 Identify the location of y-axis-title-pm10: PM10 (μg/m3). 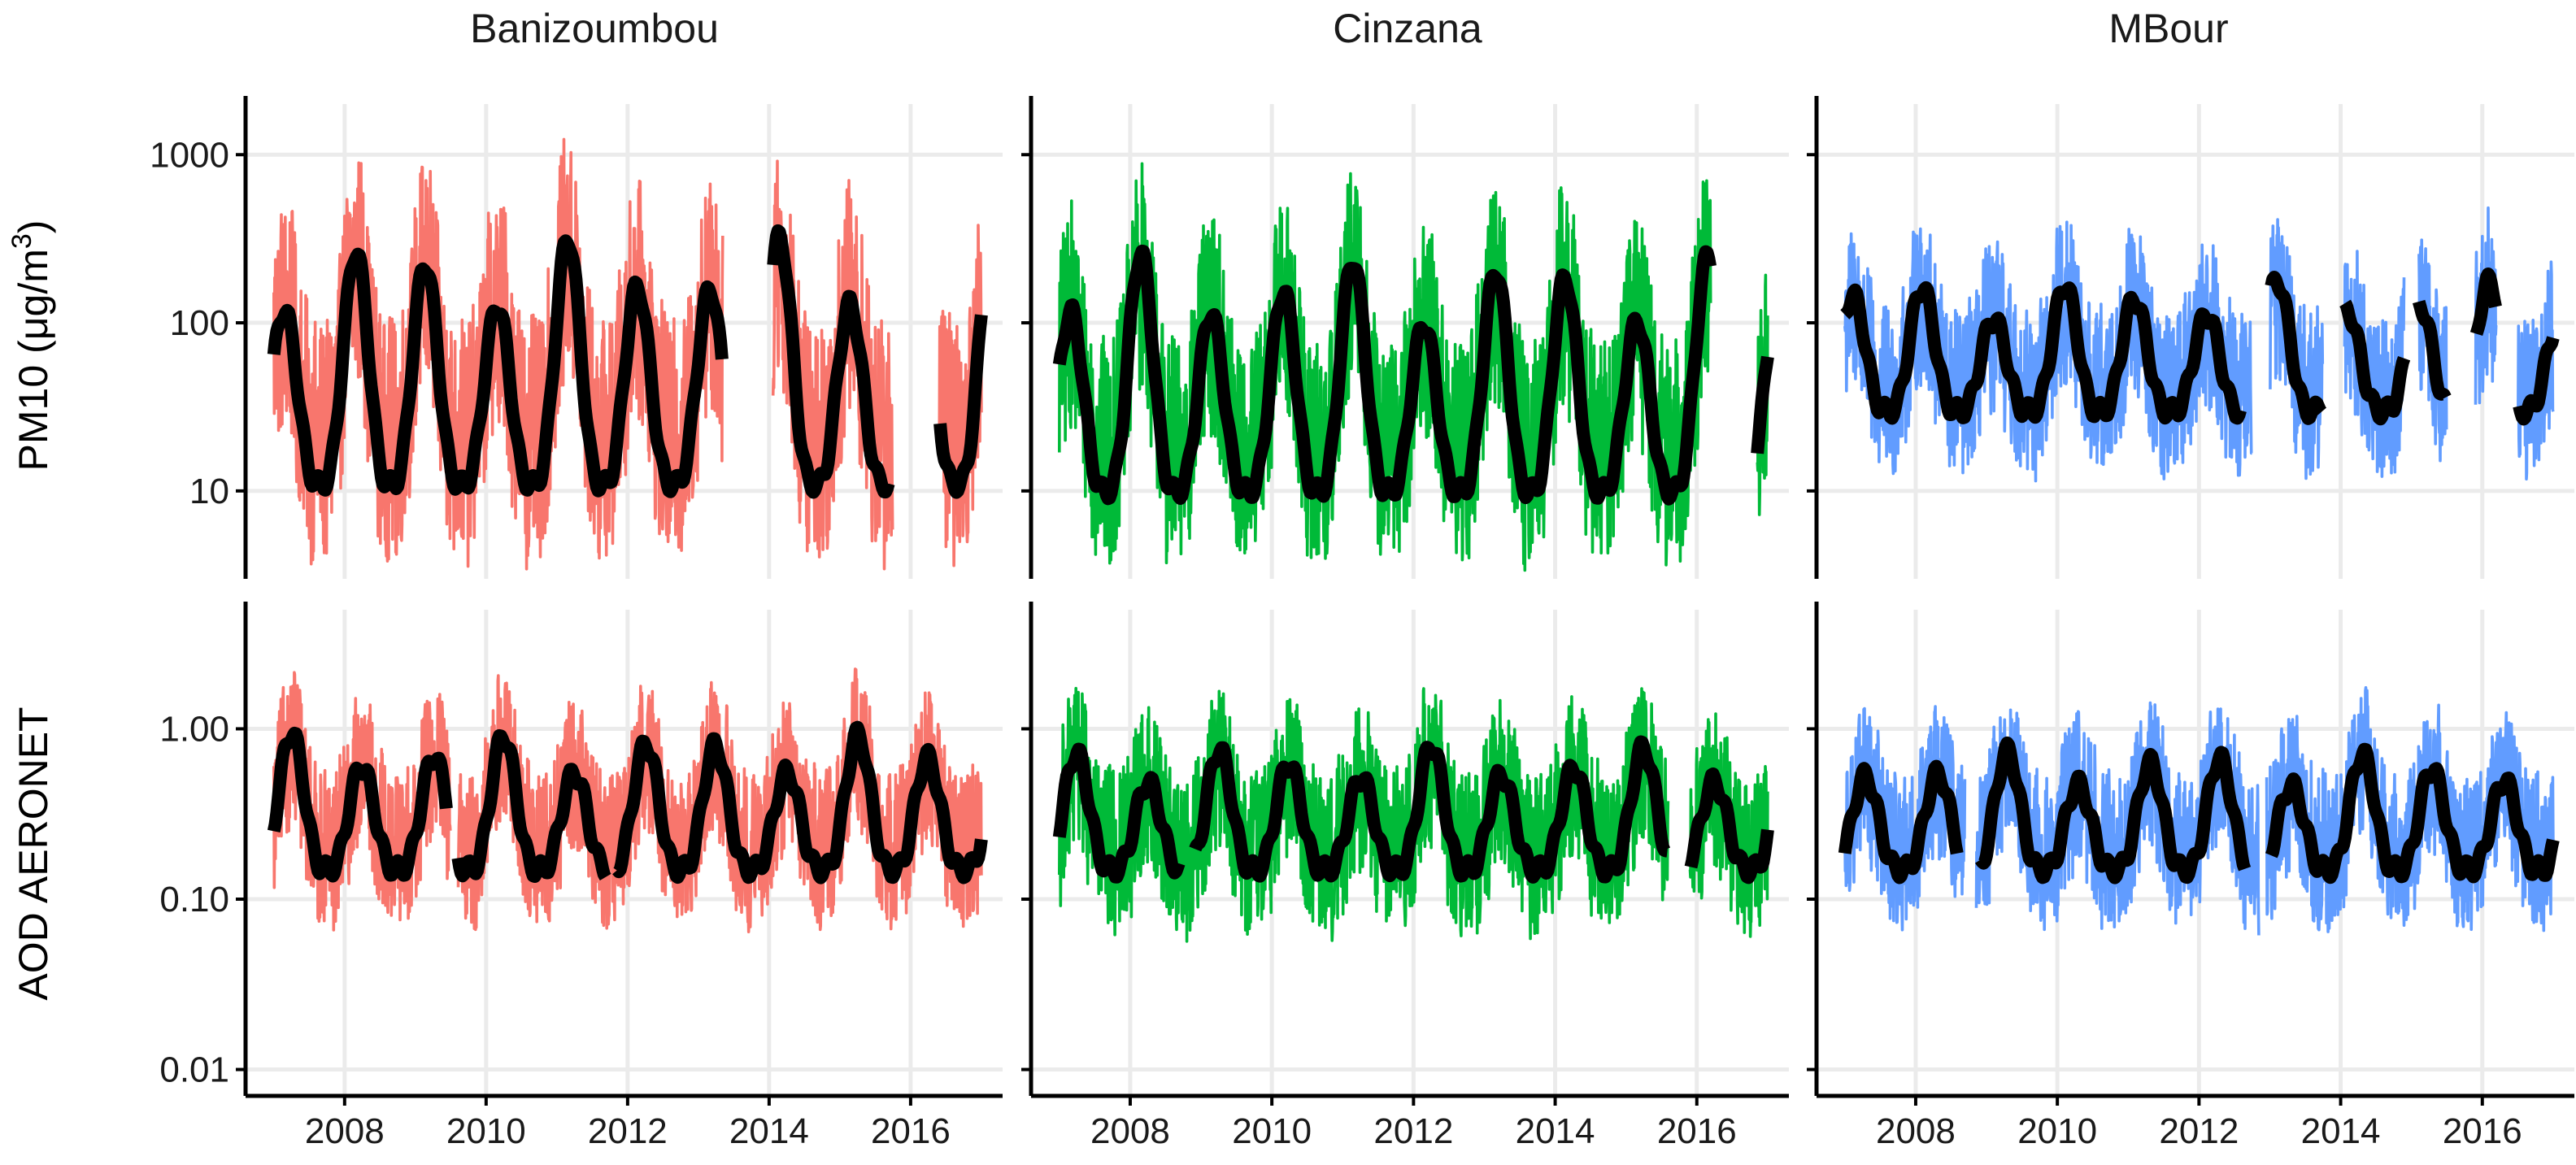
(31, 346).